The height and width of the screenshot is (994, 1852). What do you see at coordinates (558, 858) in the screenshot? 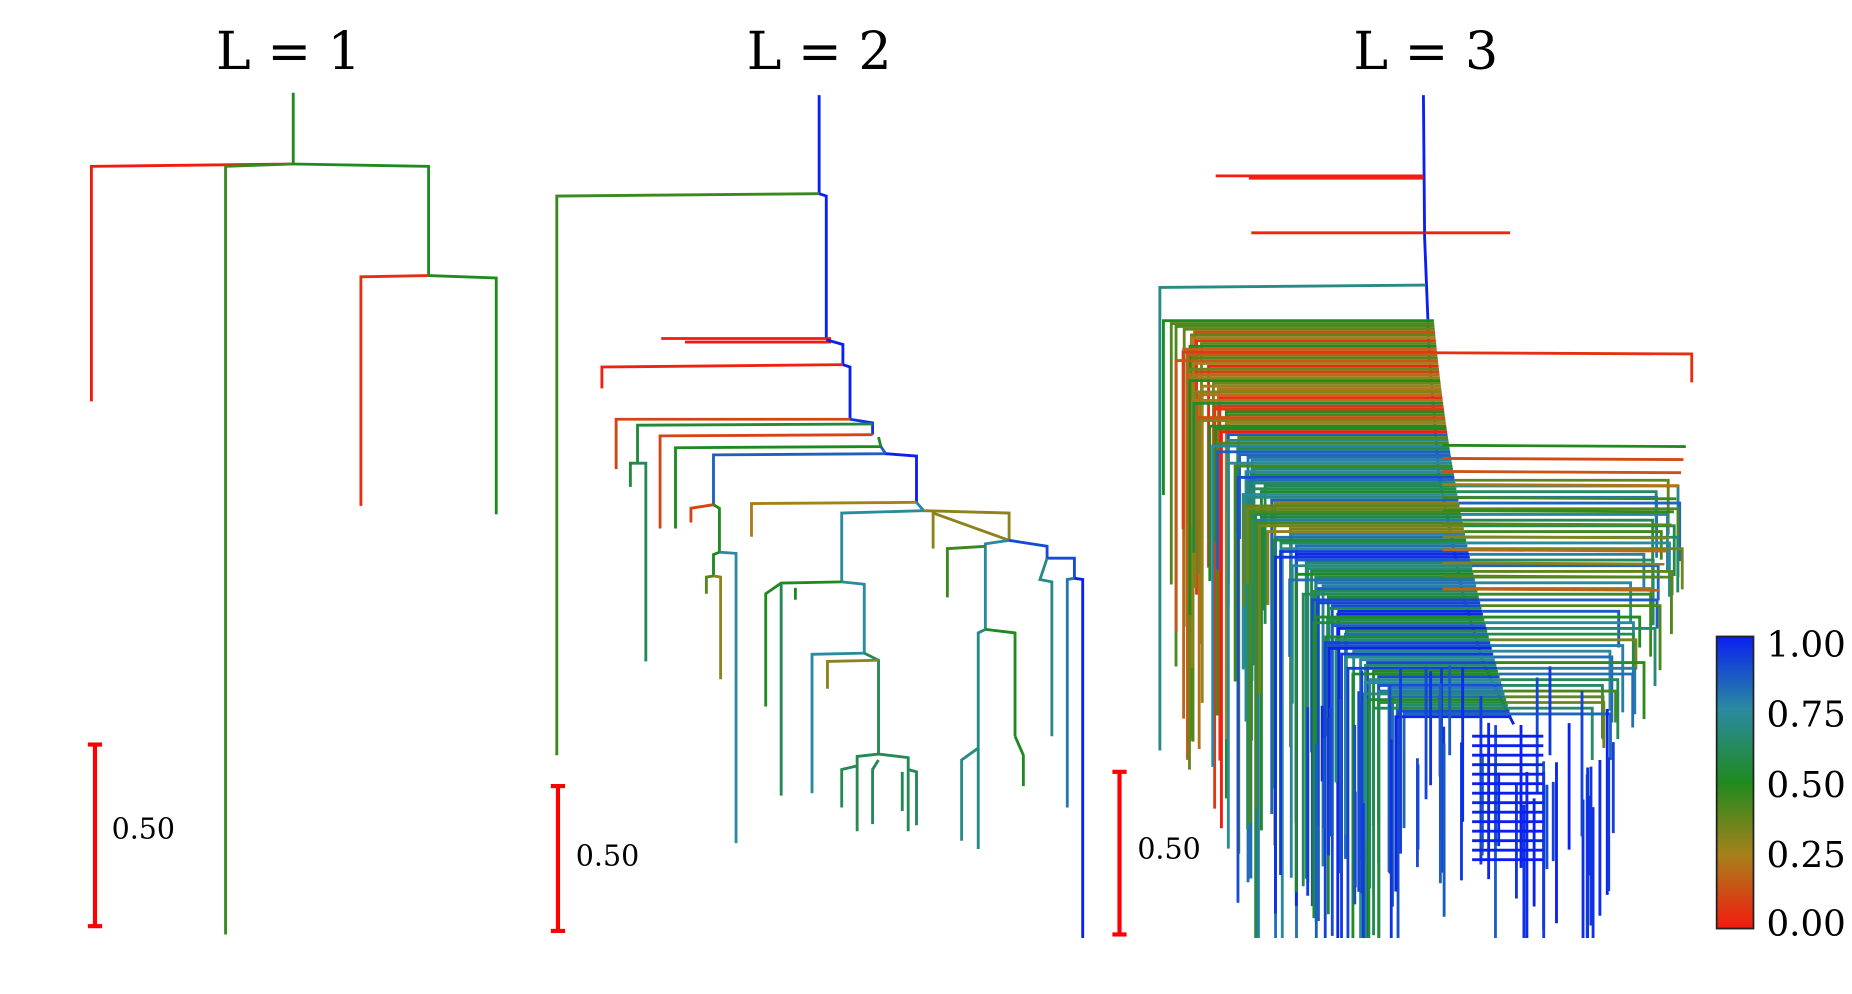
I see `scale-bar-l2` at bounding box center [558, 858].